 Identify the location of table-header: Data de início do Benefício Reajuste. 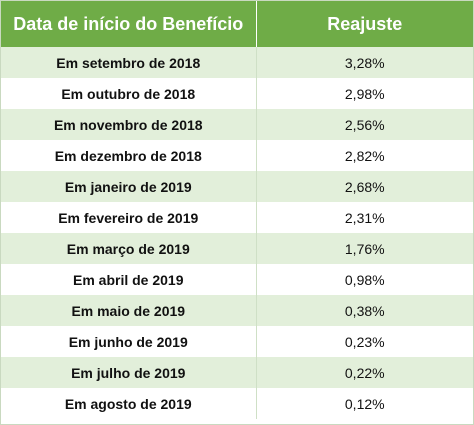
(237, 24).